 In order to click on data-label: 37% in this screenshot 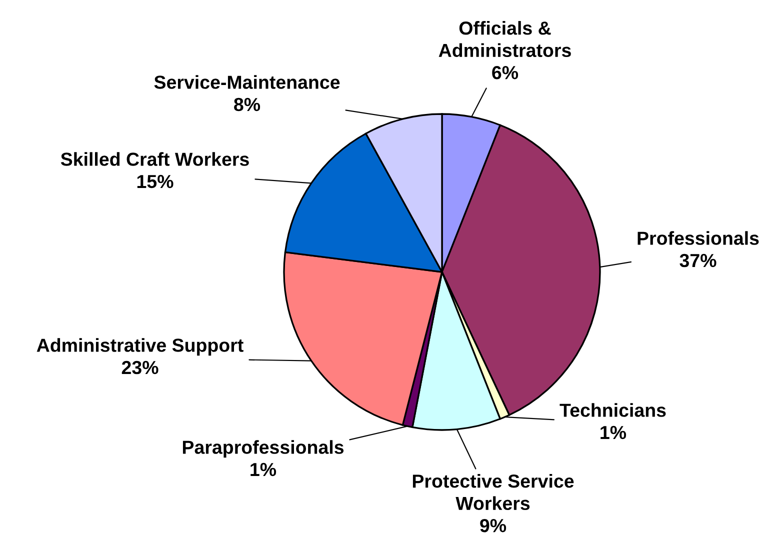, I will do `click(698, 261)`.